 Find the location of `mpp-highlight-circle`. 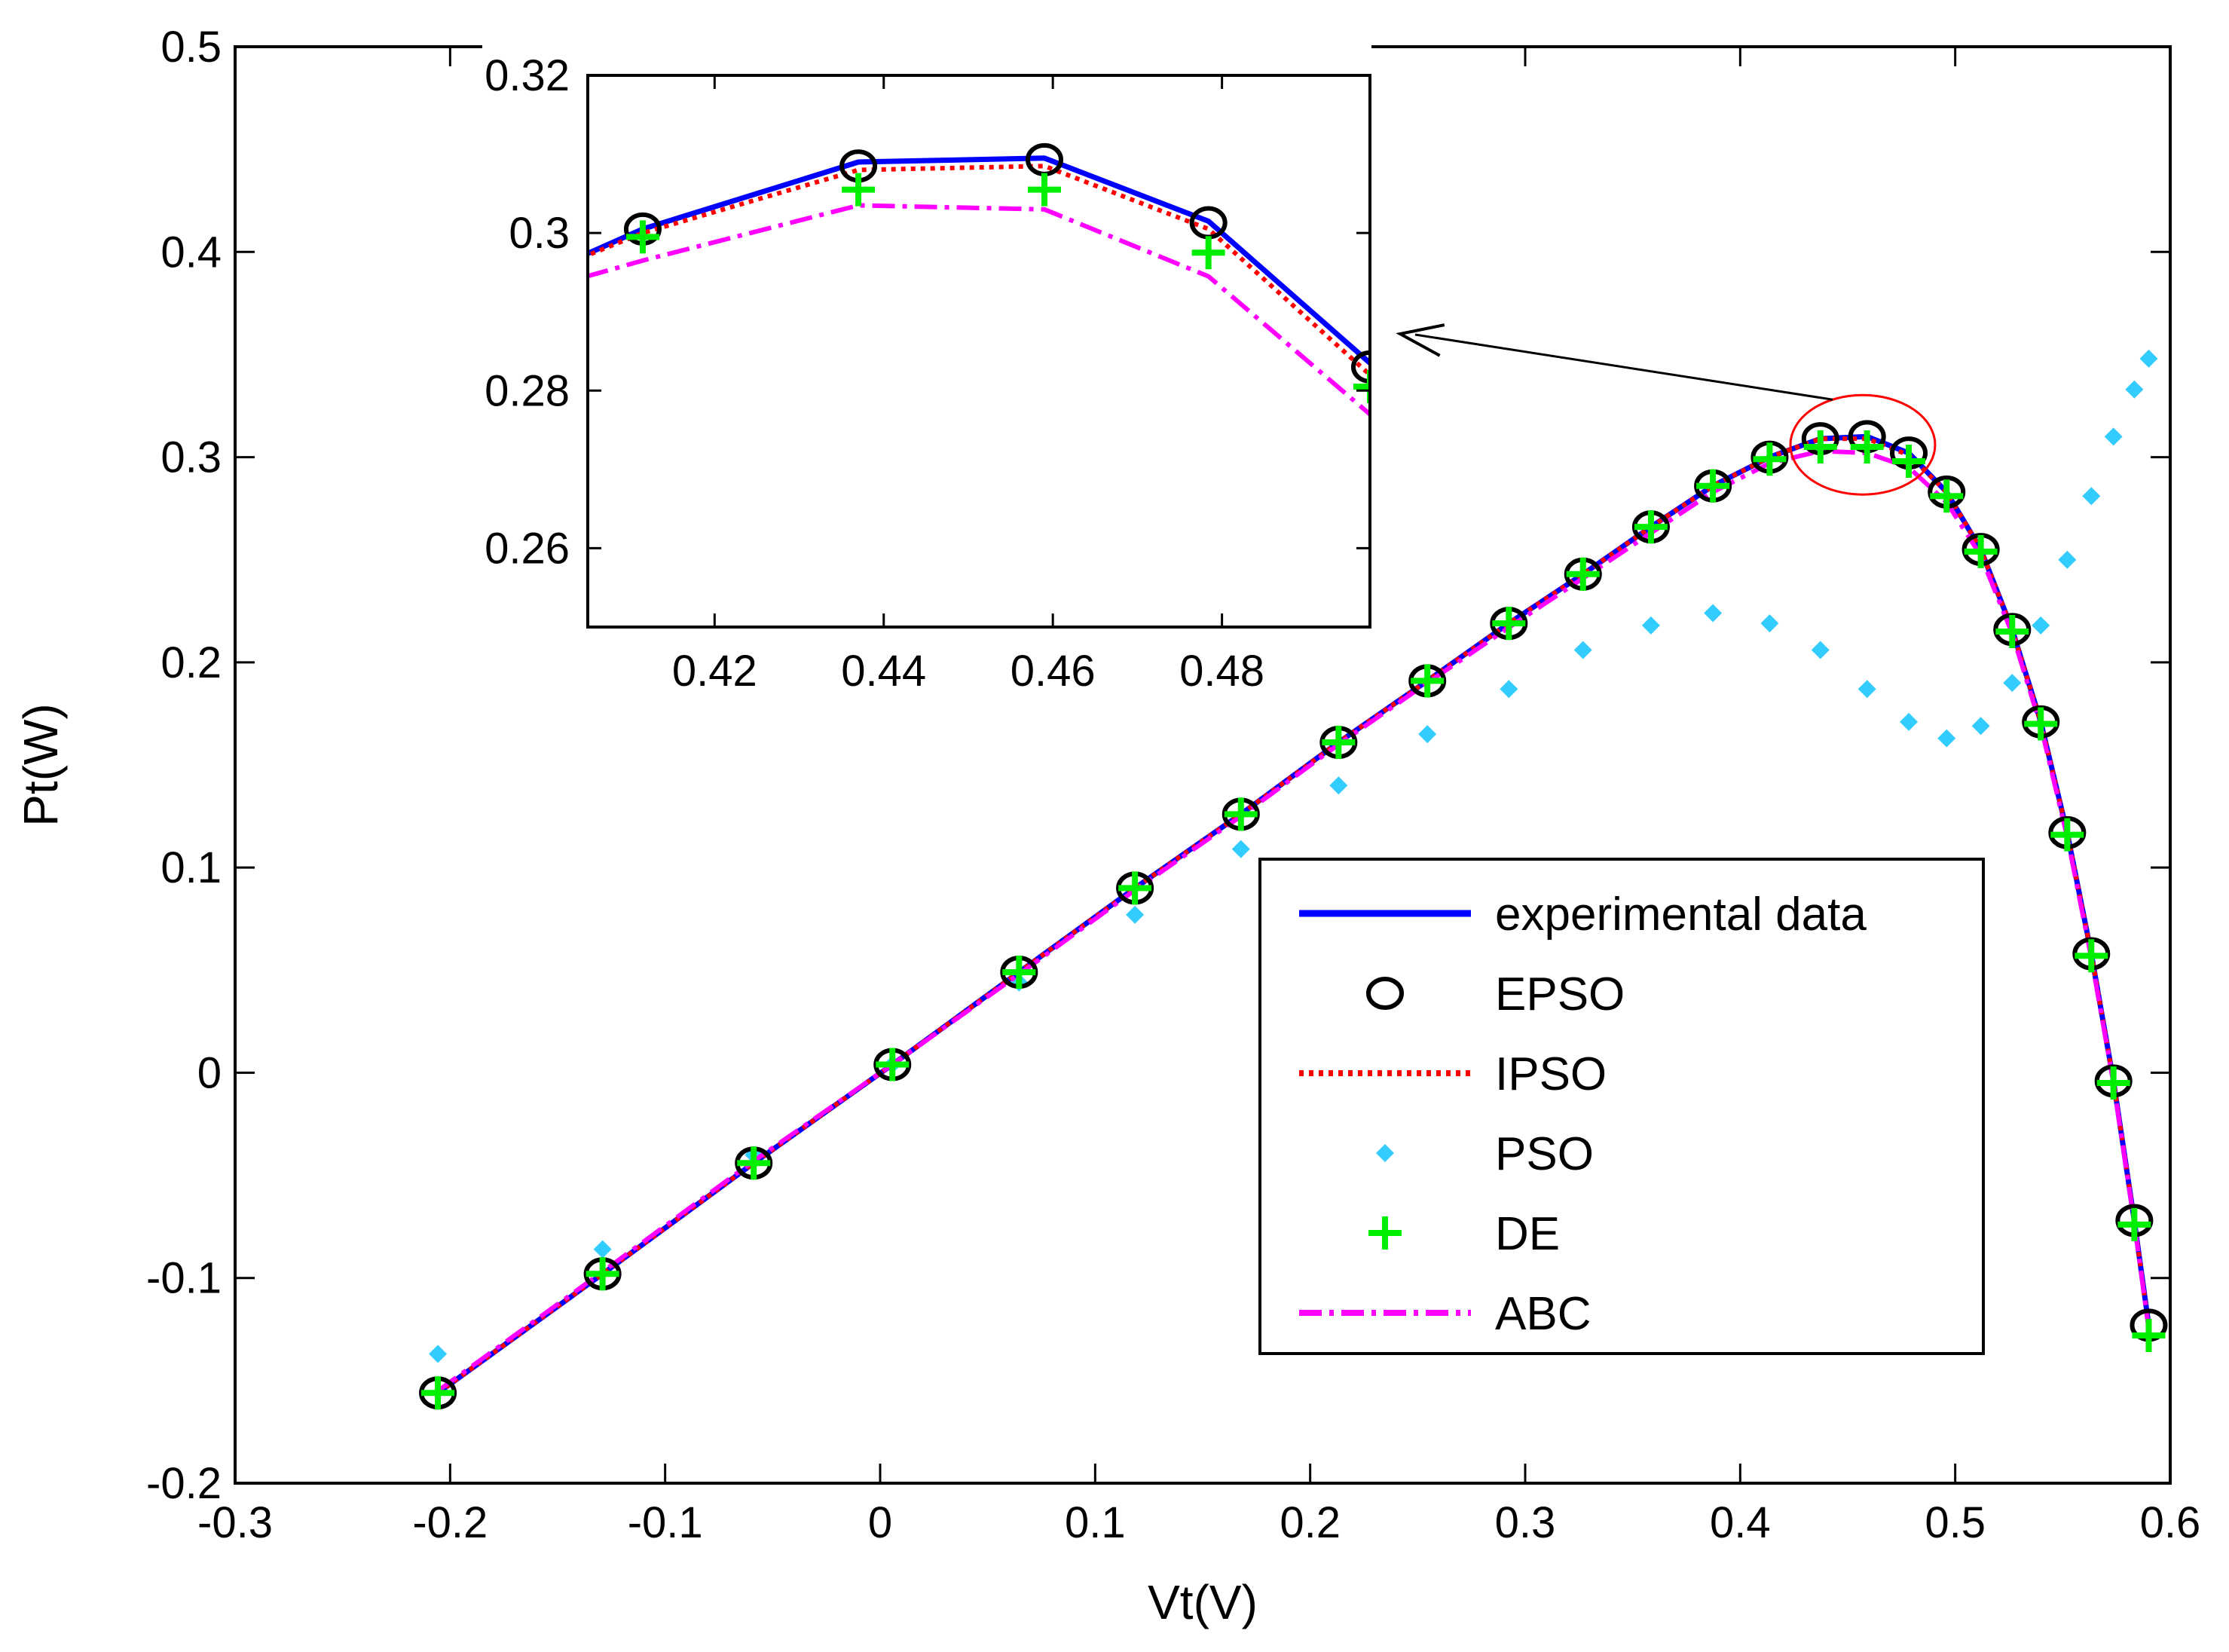

mpp-highlight-circle is located at coordinates (1863, 445).